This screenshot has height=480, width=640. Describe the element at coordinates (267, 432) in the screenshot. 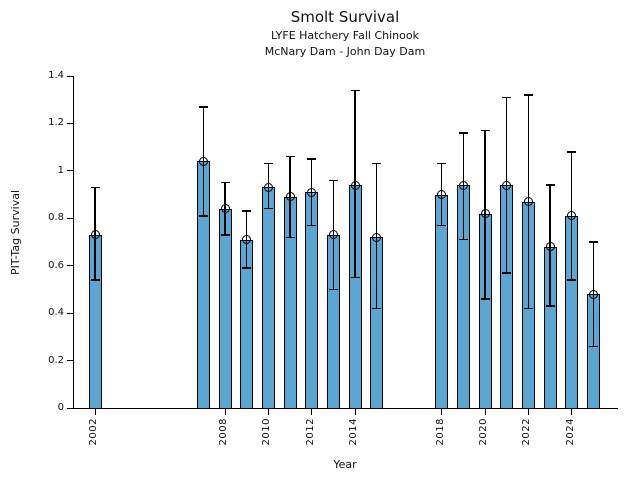

I see `x-tick-label: 2010` at that location.